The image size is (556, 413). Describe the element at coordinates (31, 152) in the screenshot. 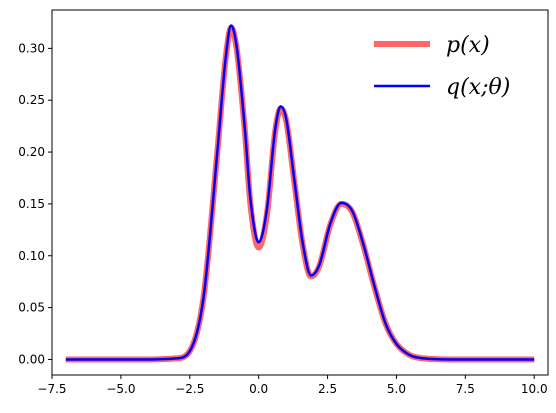

I see `y-tick-label: 0.20` at that location.